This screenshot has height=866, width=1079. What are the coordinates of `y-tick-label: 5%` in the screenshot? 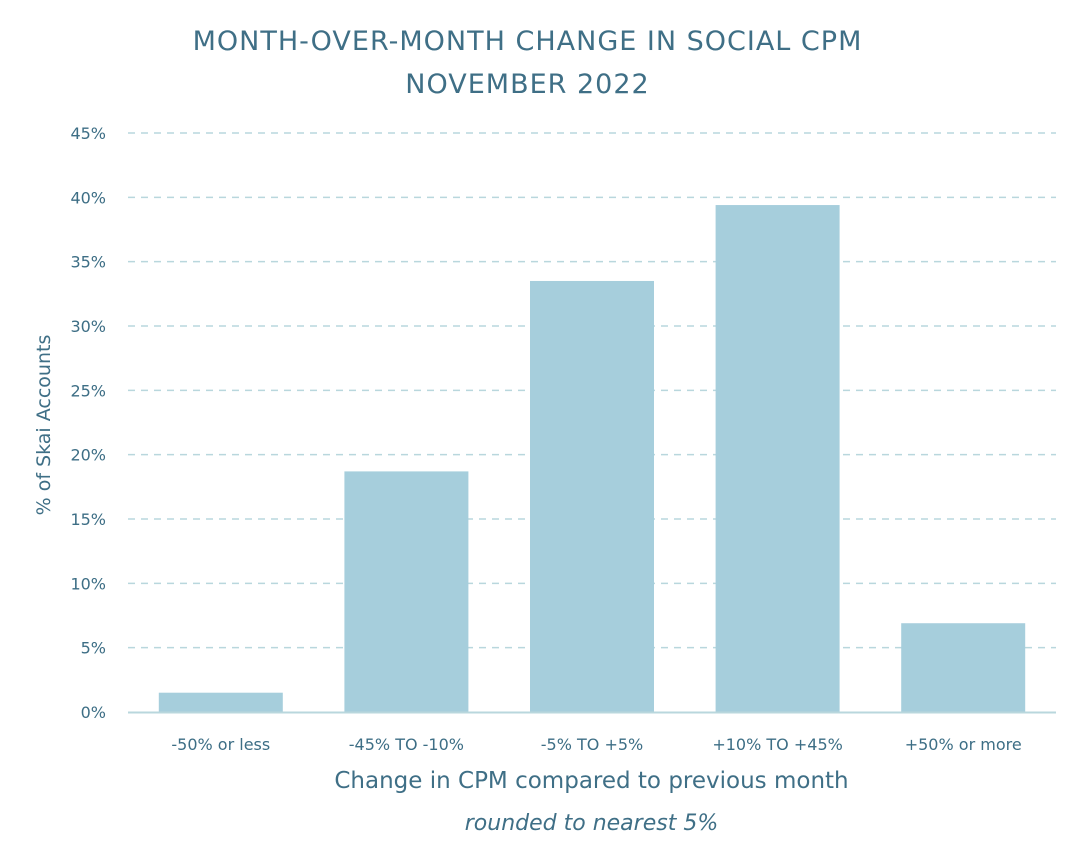 It's located at (93, 648).